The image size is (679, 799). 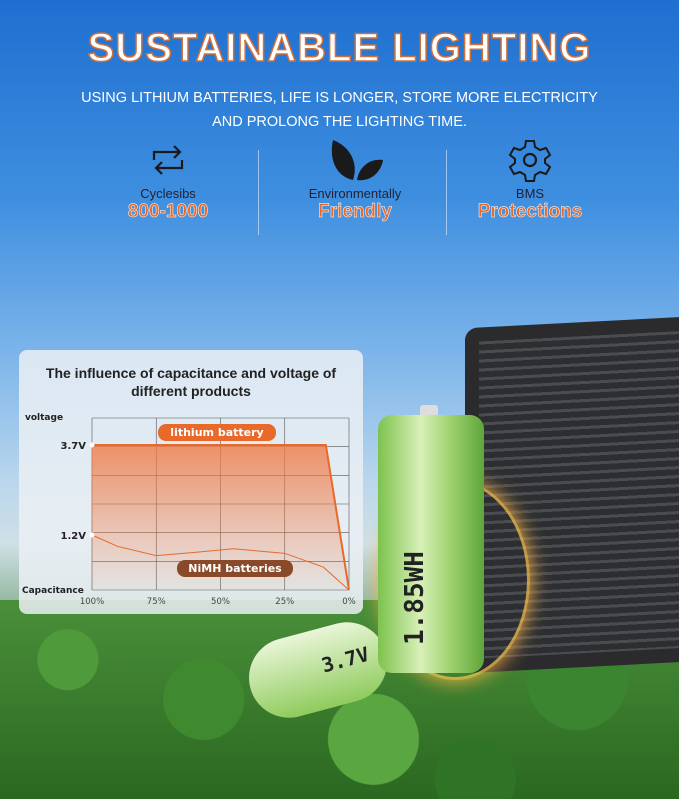 I want to click on feature-bms: BMS Protections, so click(x=530, y=180).